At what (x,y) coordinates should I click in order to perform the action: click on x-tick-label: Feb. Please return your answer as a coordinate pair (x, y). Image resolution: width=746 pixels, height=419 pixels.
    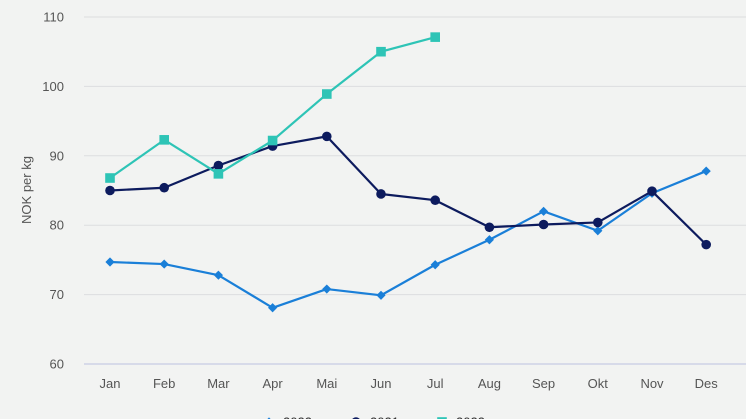
    Looking at the image, I should click on (164, 383).